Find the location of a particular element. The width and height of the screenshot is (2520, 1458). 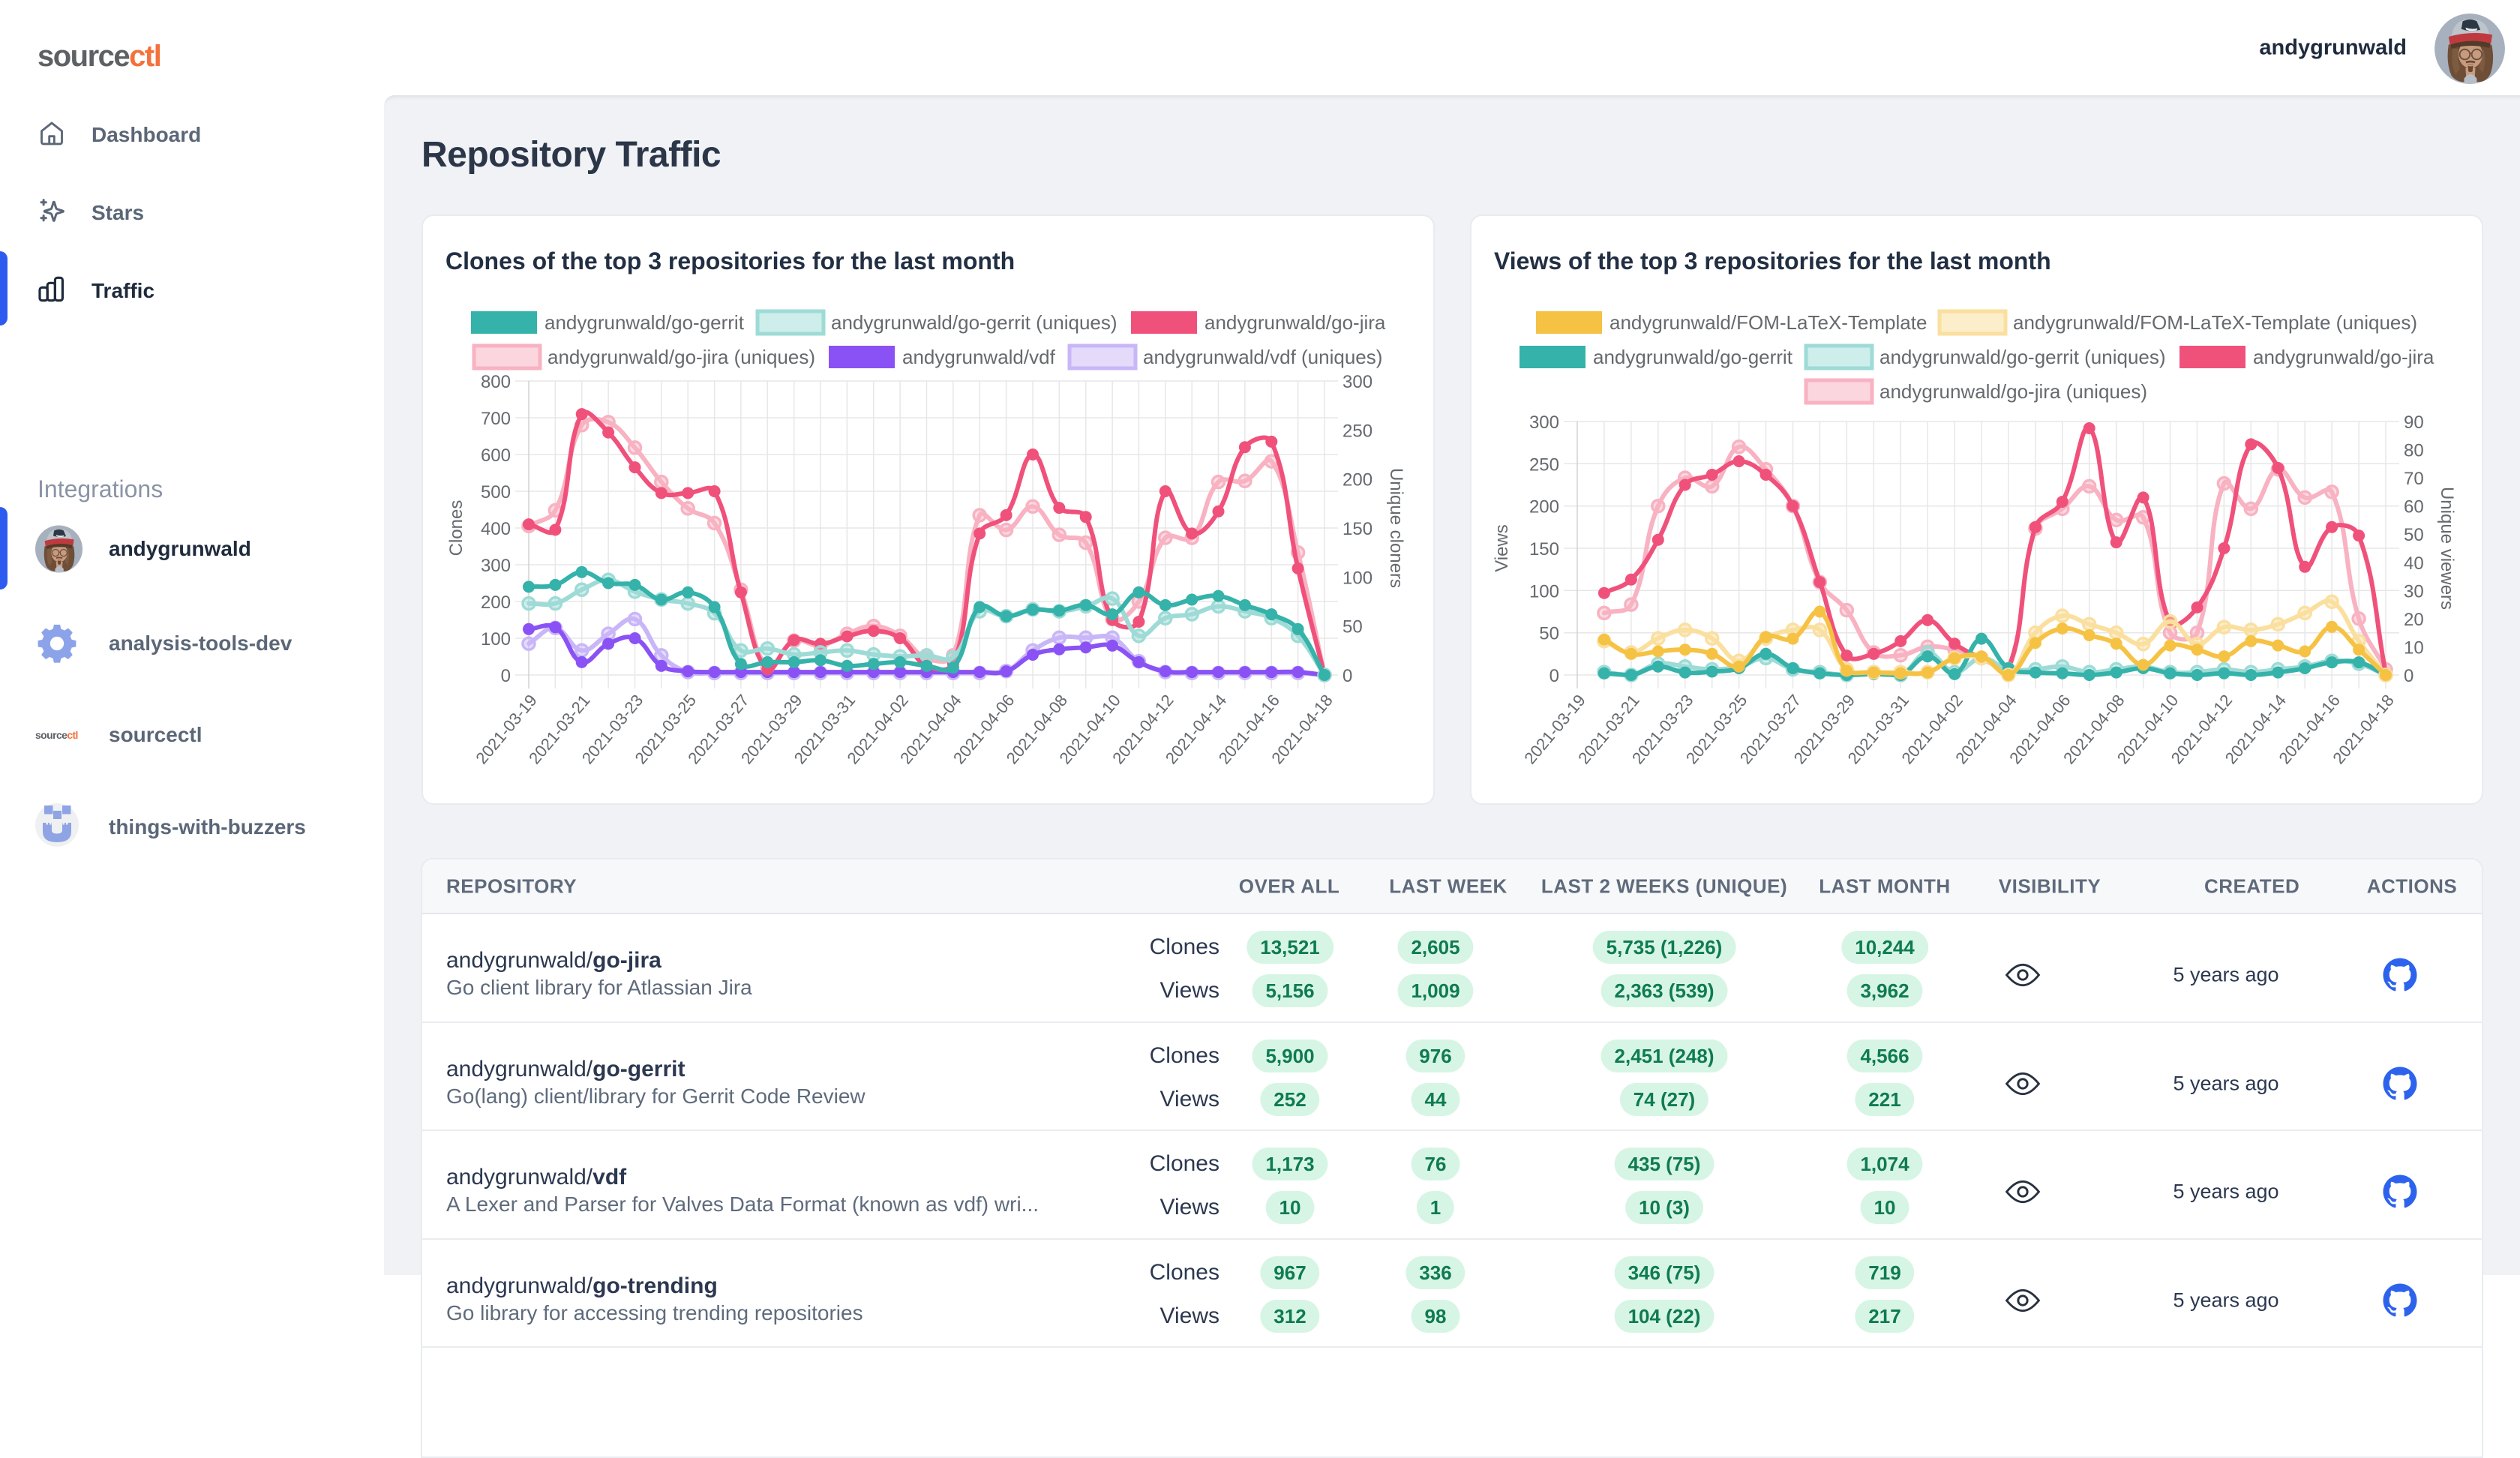

svg-text: 70 is located at coordinates (2414, 479).